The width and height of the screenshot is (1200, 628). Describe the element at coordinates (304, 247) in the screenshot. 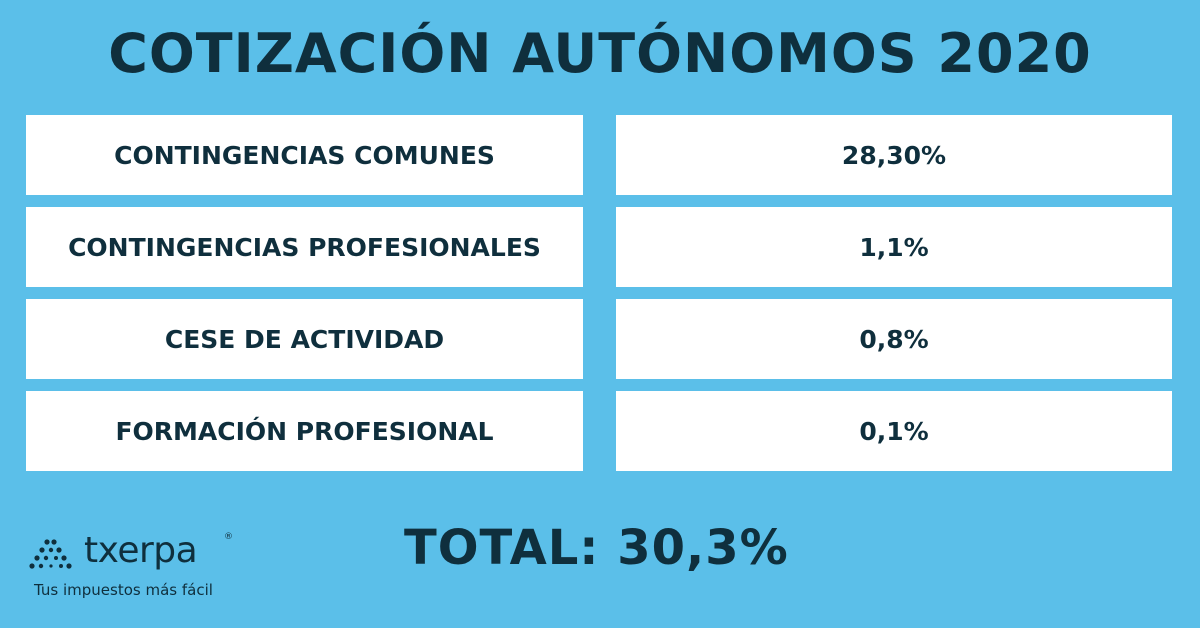

I see `row-label: CONTINGENCIAS PROFESIONALES` at that location.